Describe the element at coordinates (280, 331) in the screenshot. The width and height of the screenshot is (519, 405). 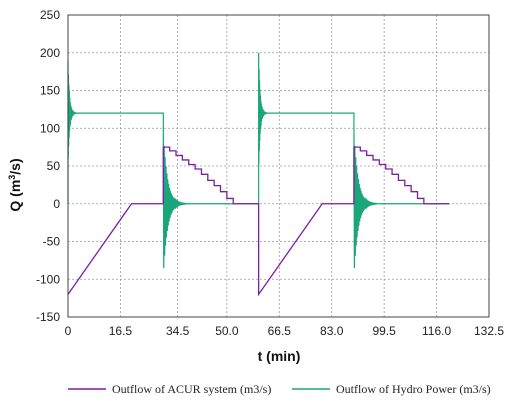
I see `x-tick-label: 66.5` at that location.